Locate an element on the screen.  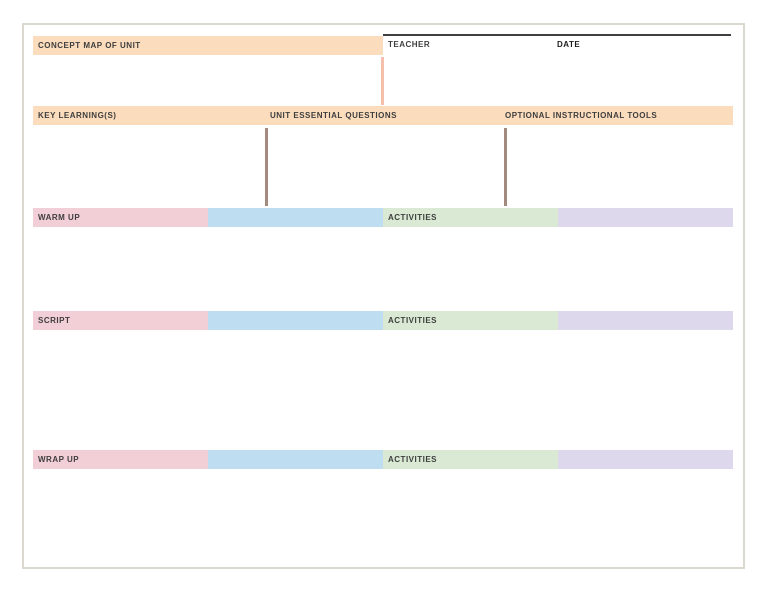
script-label: SCRIPT is located at coordinates (54, 320).